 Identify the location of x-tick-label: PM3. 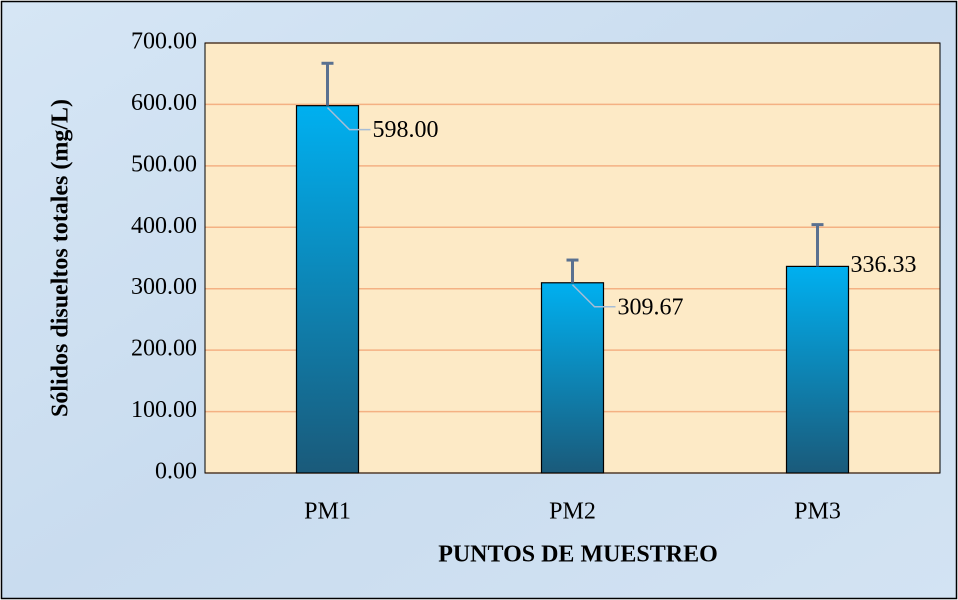
(817, 512).